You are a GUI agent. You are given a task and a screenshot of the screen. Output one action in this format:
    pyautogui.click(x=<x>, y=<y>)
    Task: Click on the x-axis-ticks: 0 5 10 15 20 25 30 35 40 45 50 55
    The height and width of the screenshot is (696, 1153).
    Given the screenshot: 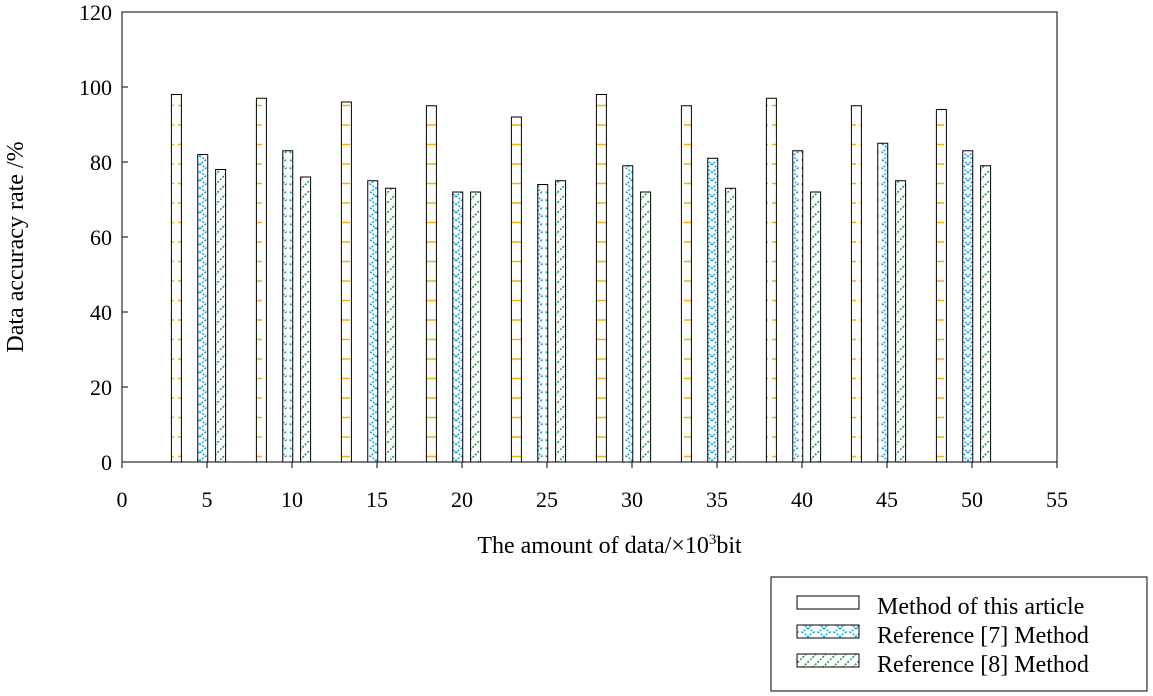 What is the action you would take?
    pyautogui.click(x=592, y=487)
    